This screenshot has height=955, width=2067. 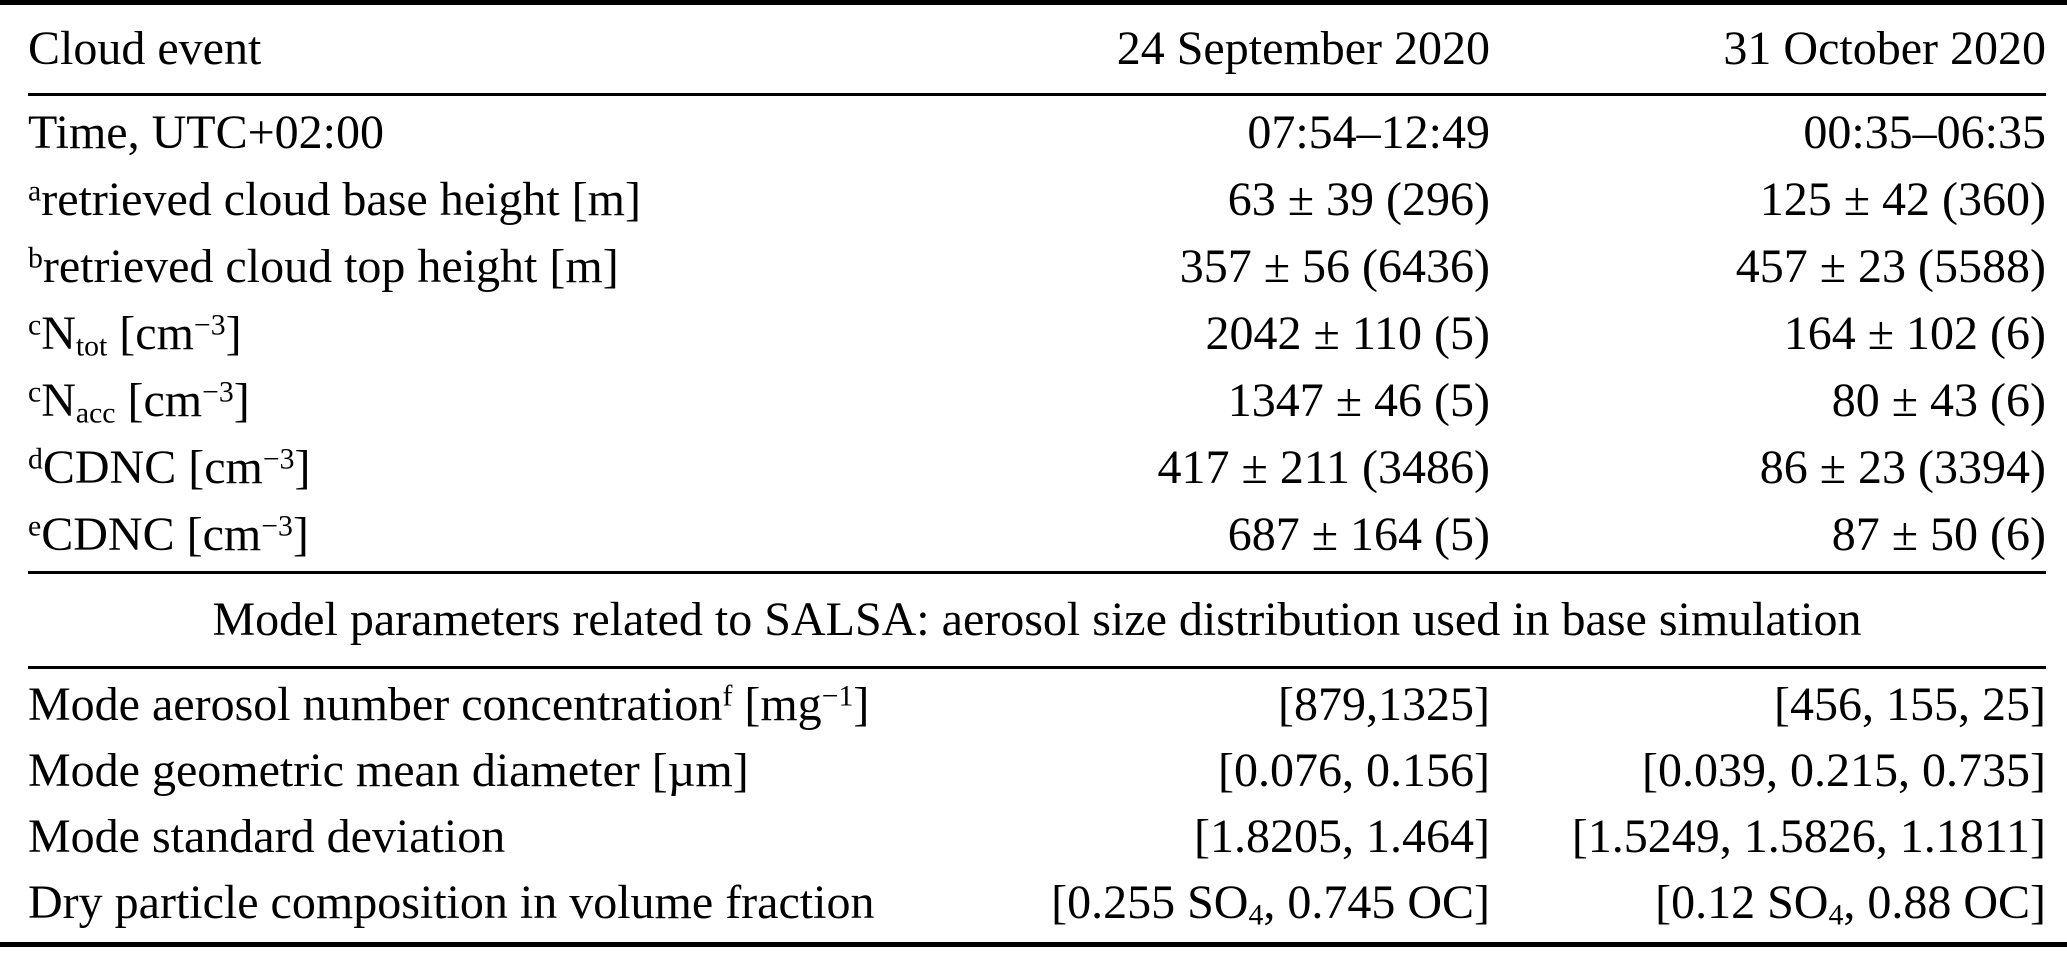 What do you see at coordinates (206, 132) in the screenshot?
I see `row-label: Time, UTC+02:00` at bounding box center [206, 132].